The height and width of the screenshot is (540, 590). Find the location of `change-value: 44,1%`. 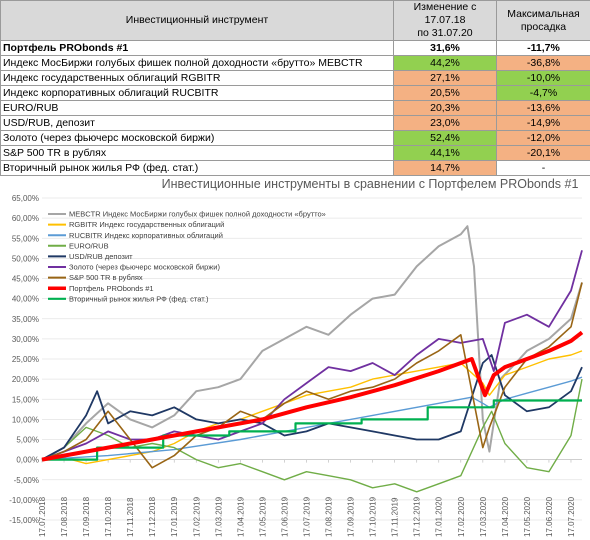

change-value: 44,1% is located at coordinates (445, 153).